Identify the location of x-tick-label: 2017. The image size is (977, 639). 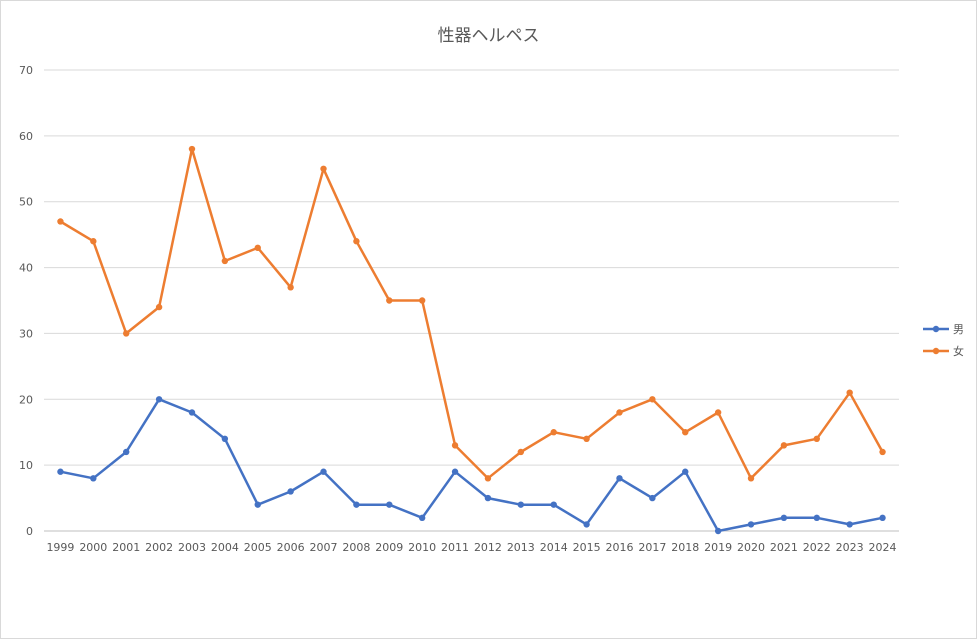
(652, 547).